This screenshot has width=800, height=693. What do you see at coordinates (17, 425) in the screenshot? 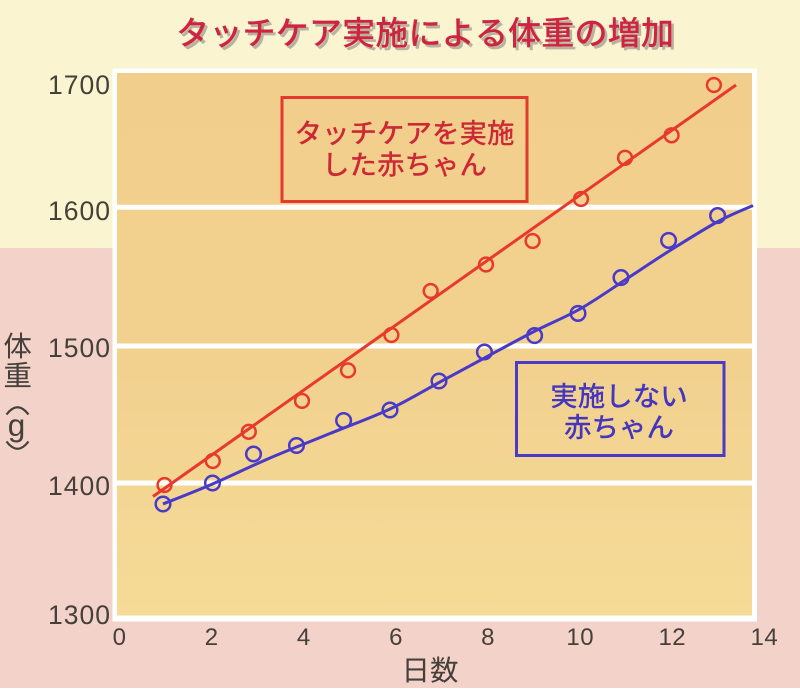
I see `svg-text: g` at bounding box center [17, 425].